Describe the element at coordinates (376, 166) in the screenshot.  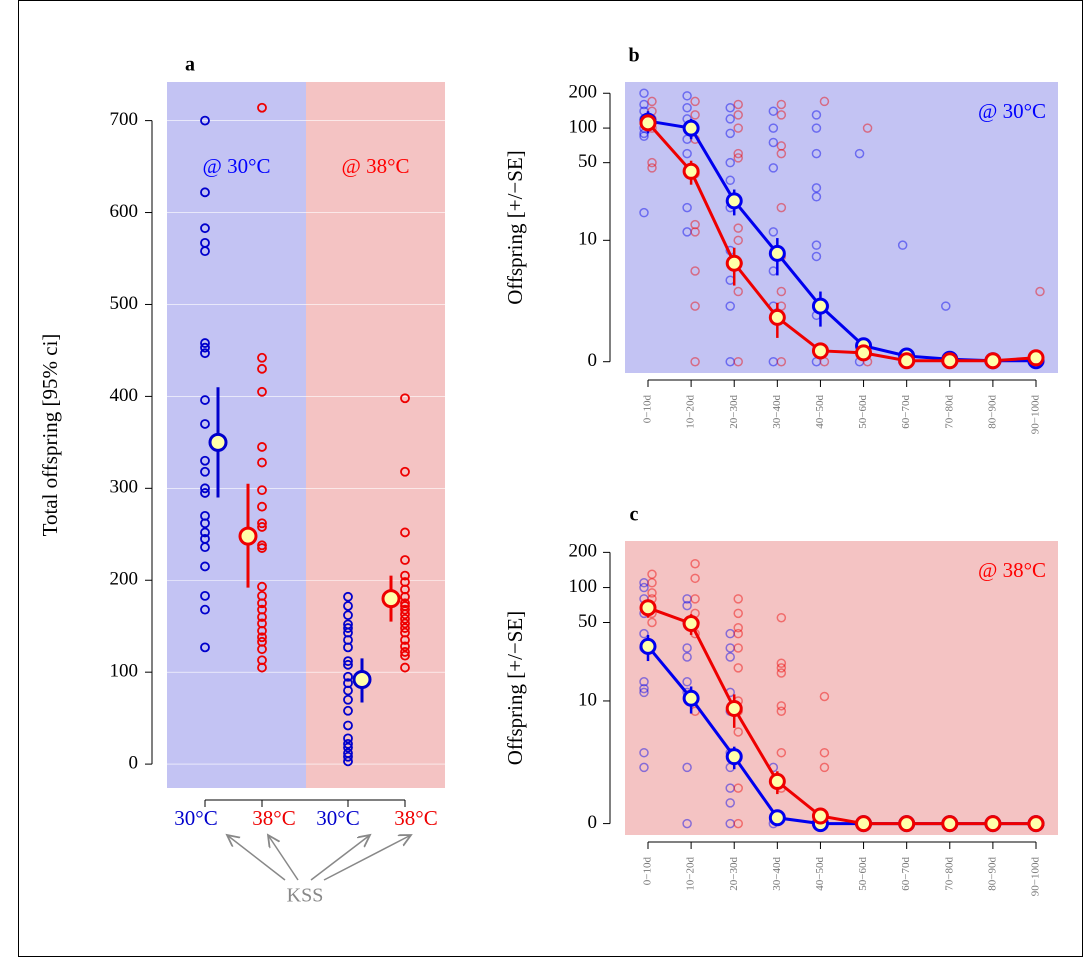
I see `region-label: @ 38°C` at that location.